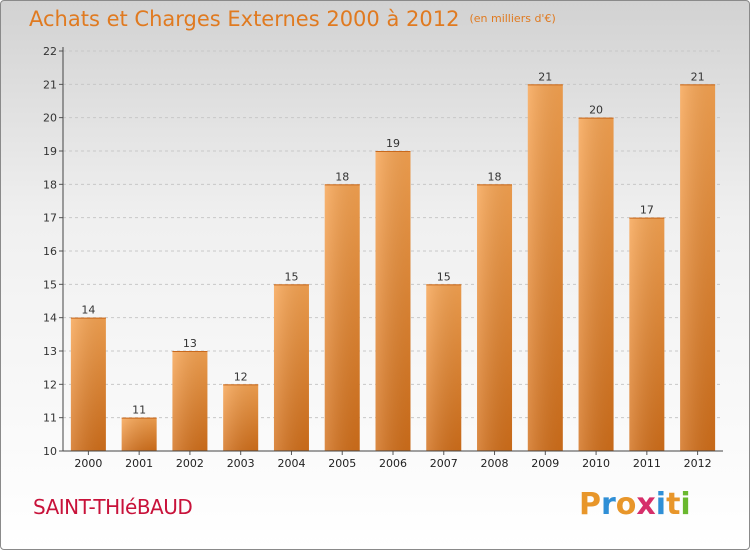 This screenshot has height=550, width=750. What do you see at coordinates (647, 210) in the screenshot?
I see `data-label: 17` at bounding box center [647, 210].